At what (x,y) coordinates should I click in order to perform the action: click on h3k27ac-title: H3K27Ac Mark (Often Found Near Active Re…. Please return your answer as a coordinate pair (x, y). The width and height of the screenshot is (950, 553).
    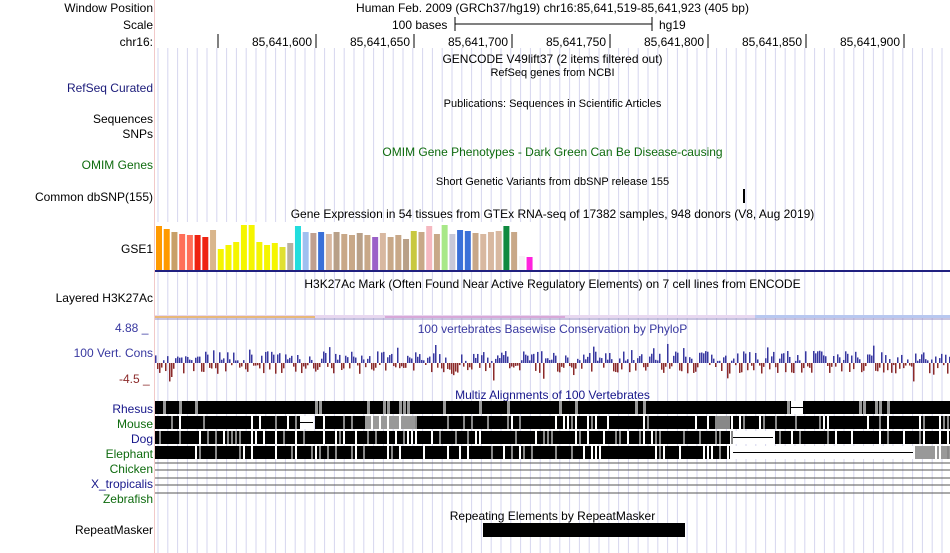
    Looking at the image, I should click on (552, 284).